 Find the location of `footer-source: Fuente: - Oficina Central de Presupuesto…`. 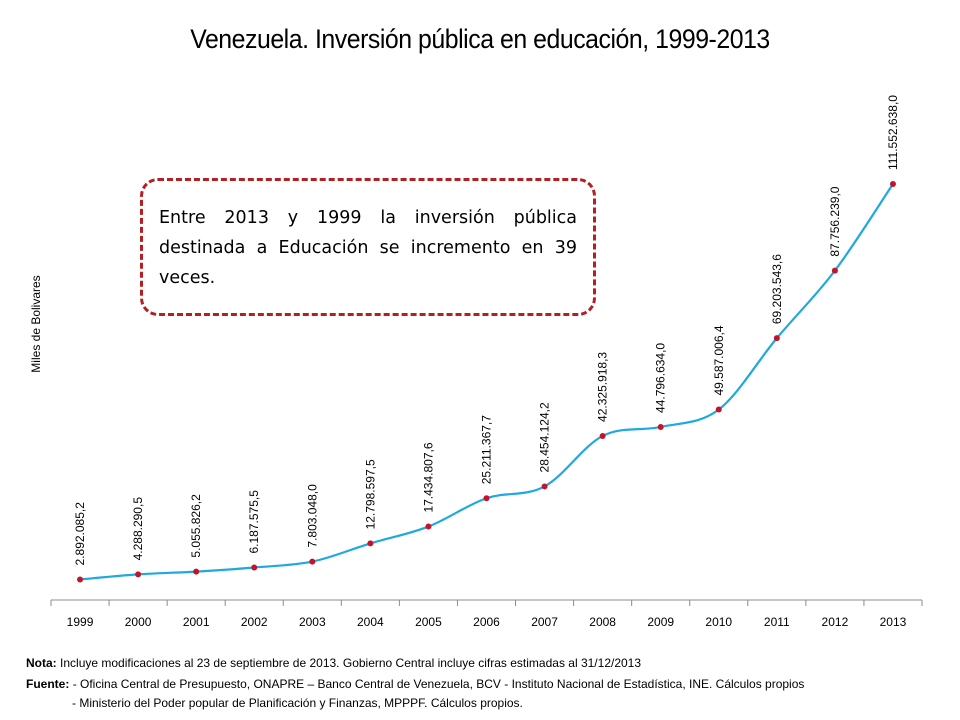

footer-source: Fuente: - Oficina Central de Presupuesto… is located at coordinates (415, 684).